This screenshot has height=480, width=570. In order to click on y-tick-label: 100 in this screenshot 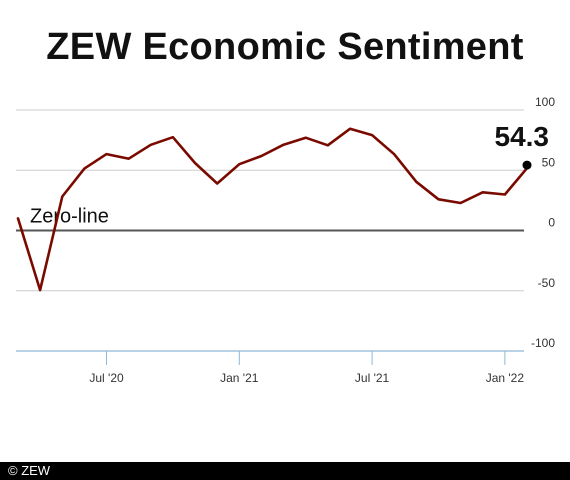, I will do `click(545, 102)`.